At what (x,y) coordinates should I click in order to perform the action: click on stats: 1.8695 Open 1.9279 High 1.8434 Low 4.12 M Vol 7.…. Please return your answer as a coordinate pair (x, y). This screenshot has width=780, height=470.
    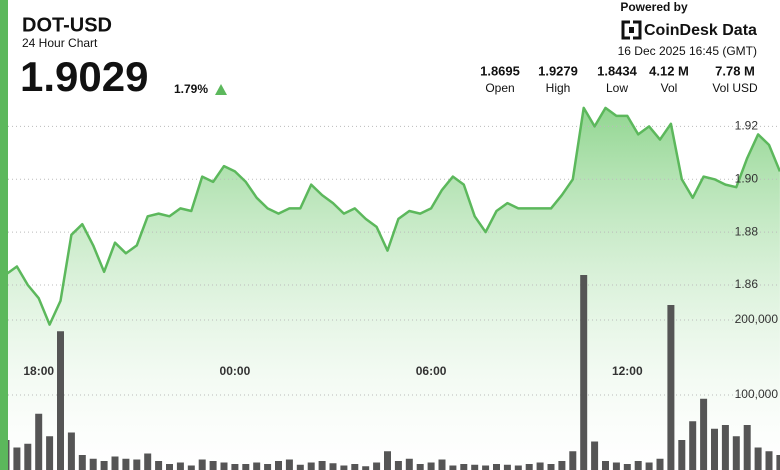
    Looking at the image, I should click on (619, 79).